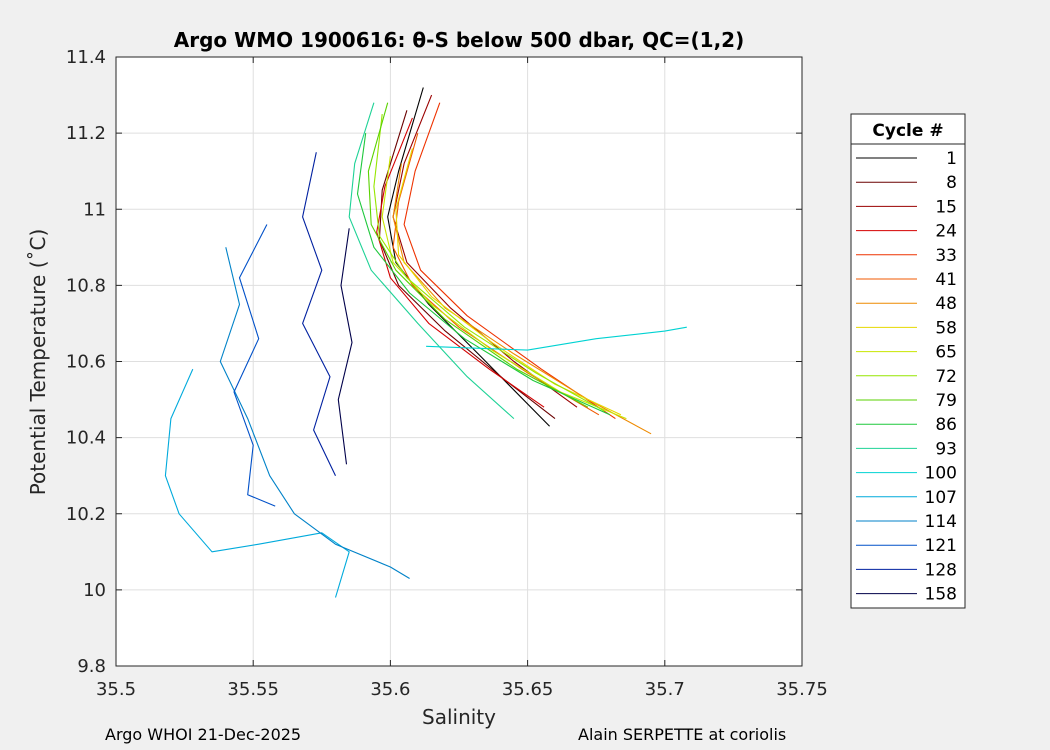  I want to click on y-tick-label: 10.8, so click(86, 285).